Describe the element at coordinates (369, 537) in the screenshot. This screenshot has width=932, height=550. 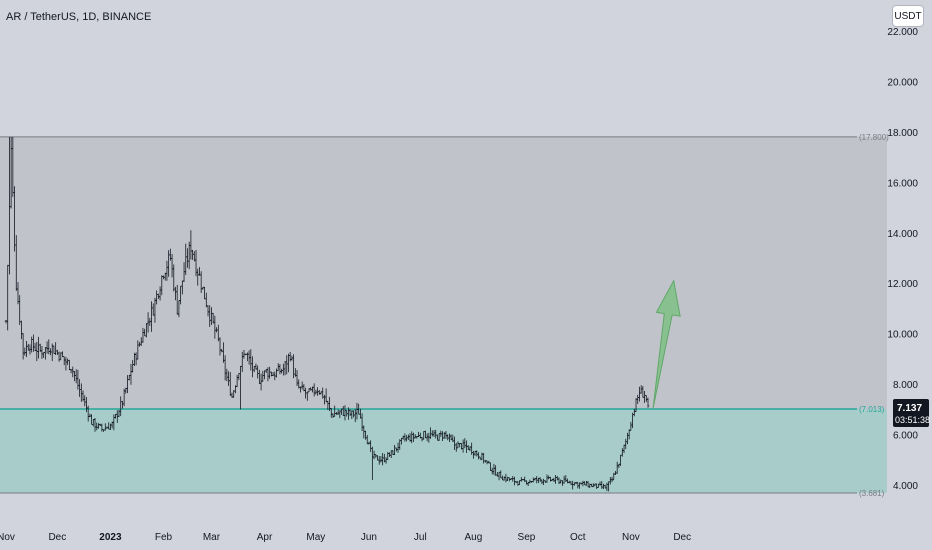
I see `x-tick-7: Jun` at that location.